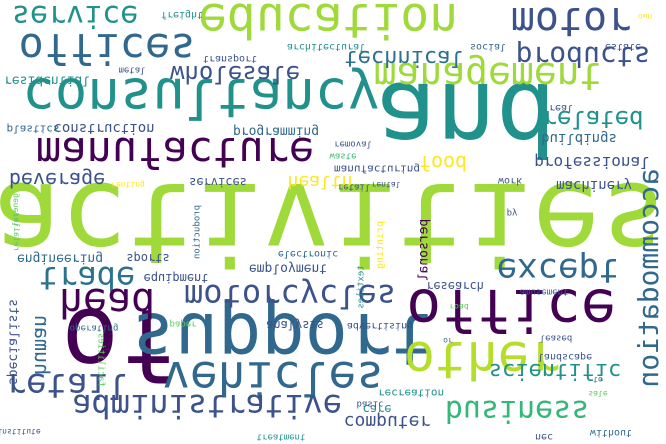 The image size is (666, 444). What do you see at coordinates (235, 74) in the screenshot?
I see `word: wholesale` at bounding box center [235, 74].